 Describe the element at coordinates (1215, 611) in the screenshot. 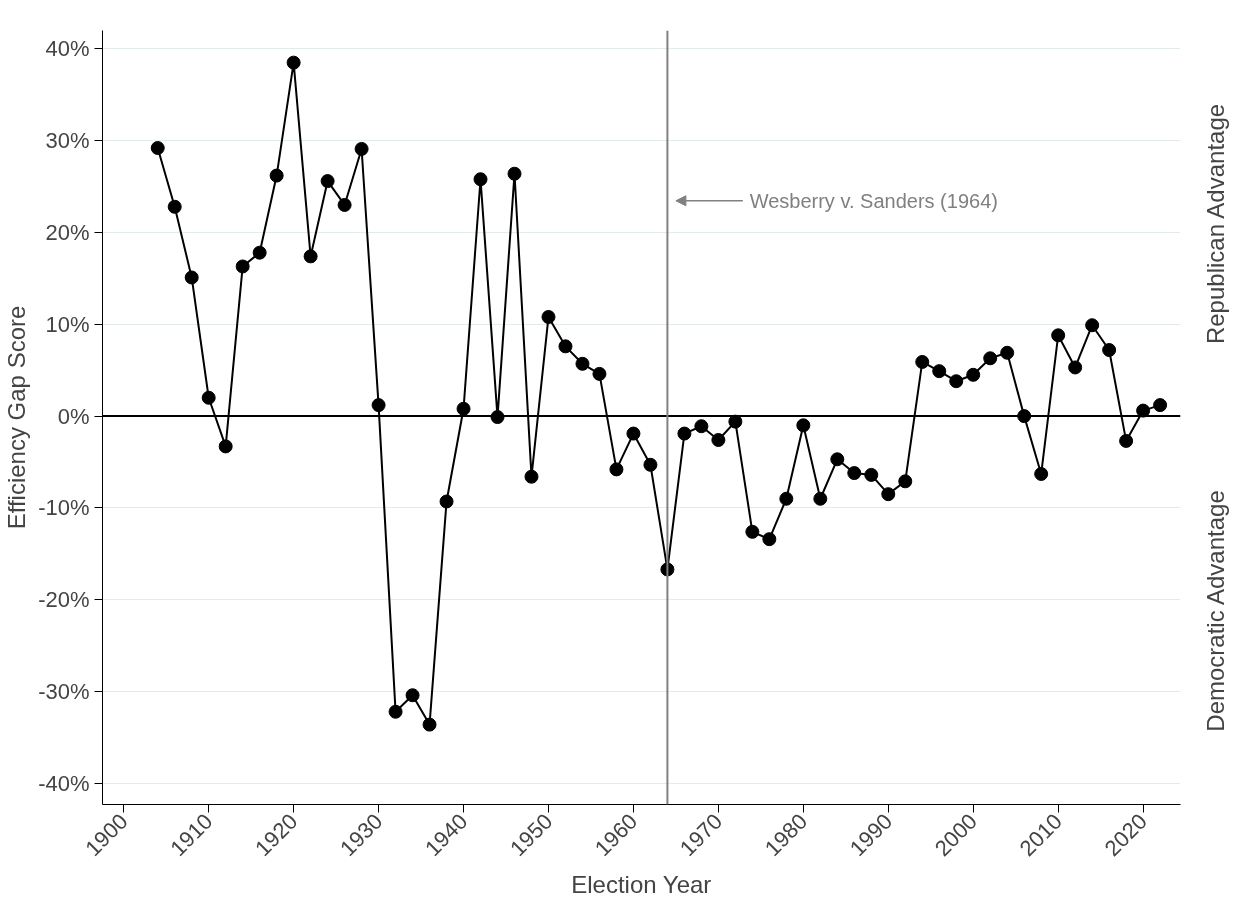

I see `text: Democratic Advantage` at that location.